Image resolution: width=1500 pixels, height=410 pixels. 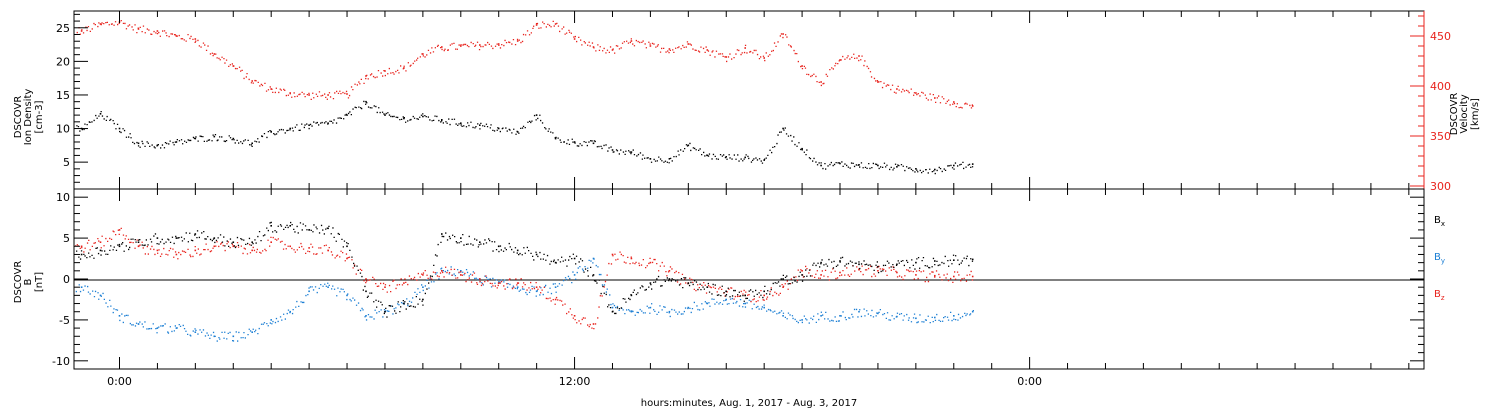 I want to click on velocity-series-points, so click(x=525, y=64).